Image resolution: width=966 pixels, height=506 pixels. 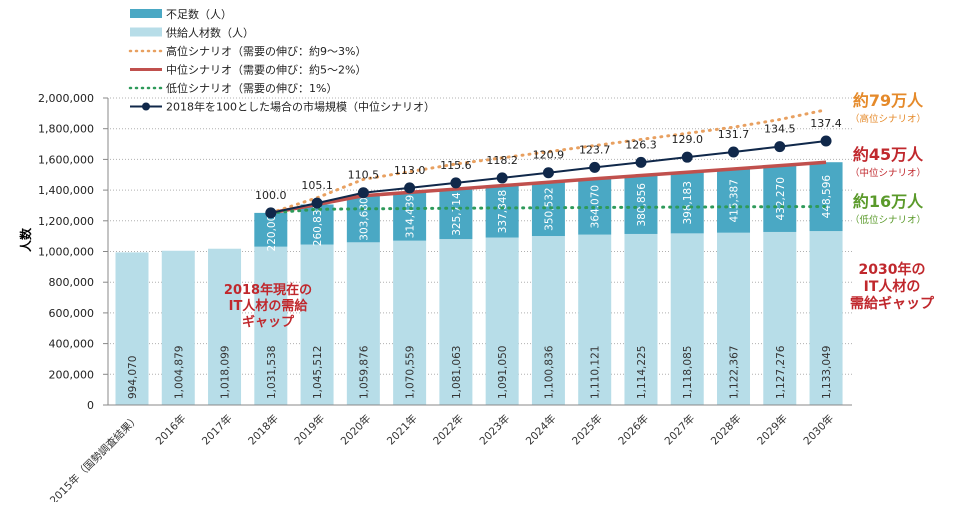 I want to click on x-tick-label: 2027年, so click(x=680, y=430).